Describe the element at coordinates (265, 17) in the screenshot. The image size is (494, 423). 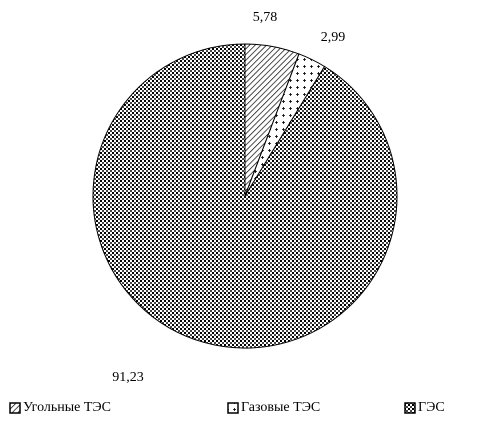
I see `data-label: 5,78` at that location.